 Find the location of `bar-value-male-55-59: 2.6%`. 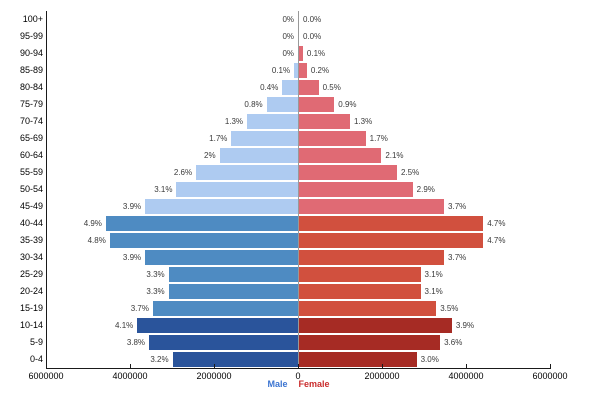

bar-value-male-55-59: 2.6% is located at coordinates (183, 172).